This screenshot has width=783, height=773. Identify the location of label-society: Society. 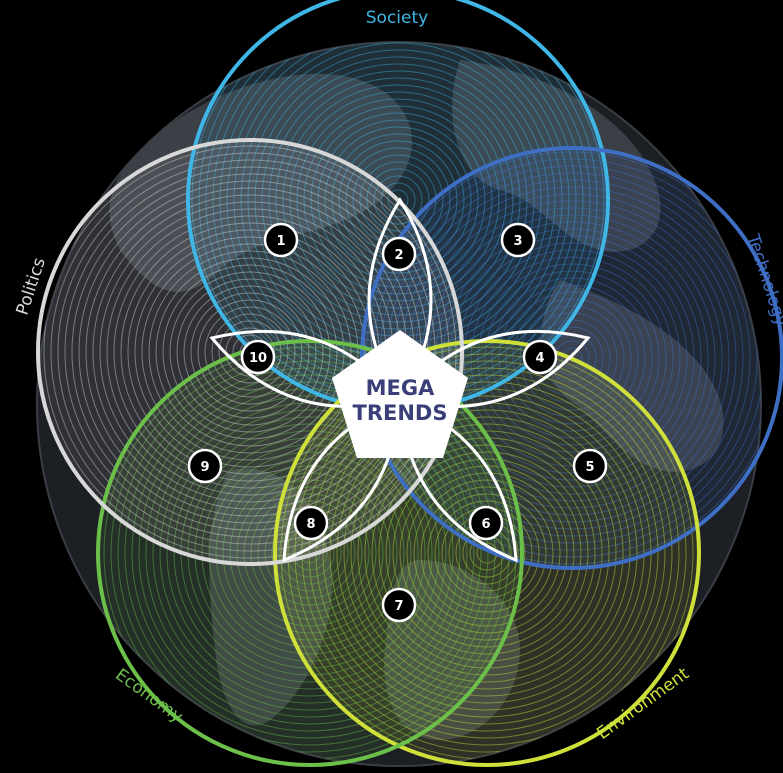
(397, 18).